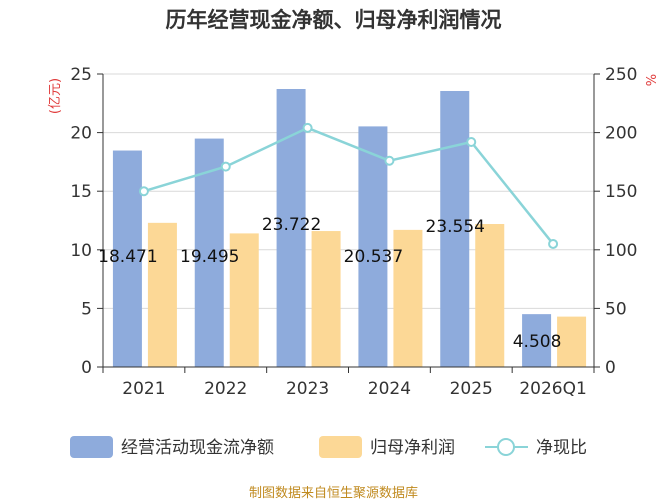 The width and height of the screenshot is (667, 501). What do you see at coordinates (81, 251) in the screenshot?
I see `left-axis-tick-label: 10` at bounding box center [81, 251].